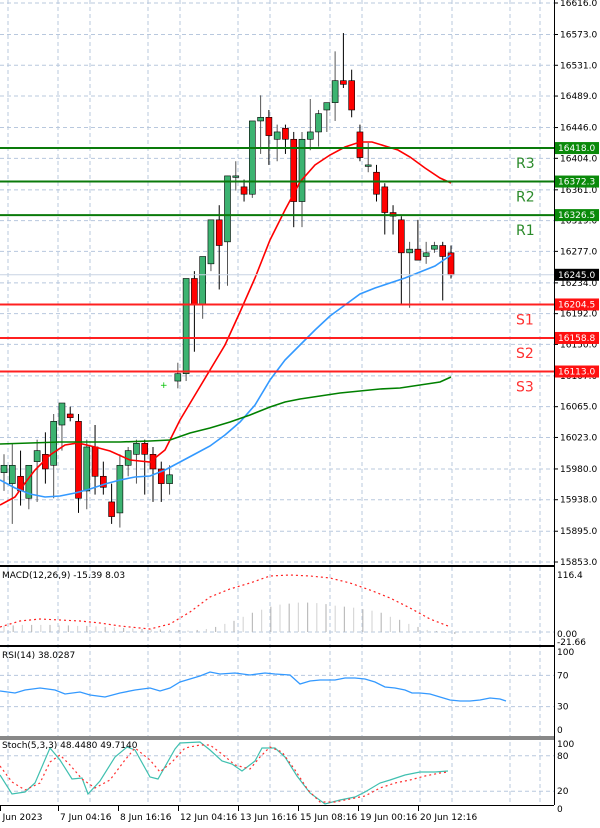 The height and width of the screenshot is (828, 600). What do you see at coordinates (70, 746) in the screenshot?
I see `stoch-label: Stoch(5,3,3) 48.4480 49.7140` at bounding box center [70, 746].